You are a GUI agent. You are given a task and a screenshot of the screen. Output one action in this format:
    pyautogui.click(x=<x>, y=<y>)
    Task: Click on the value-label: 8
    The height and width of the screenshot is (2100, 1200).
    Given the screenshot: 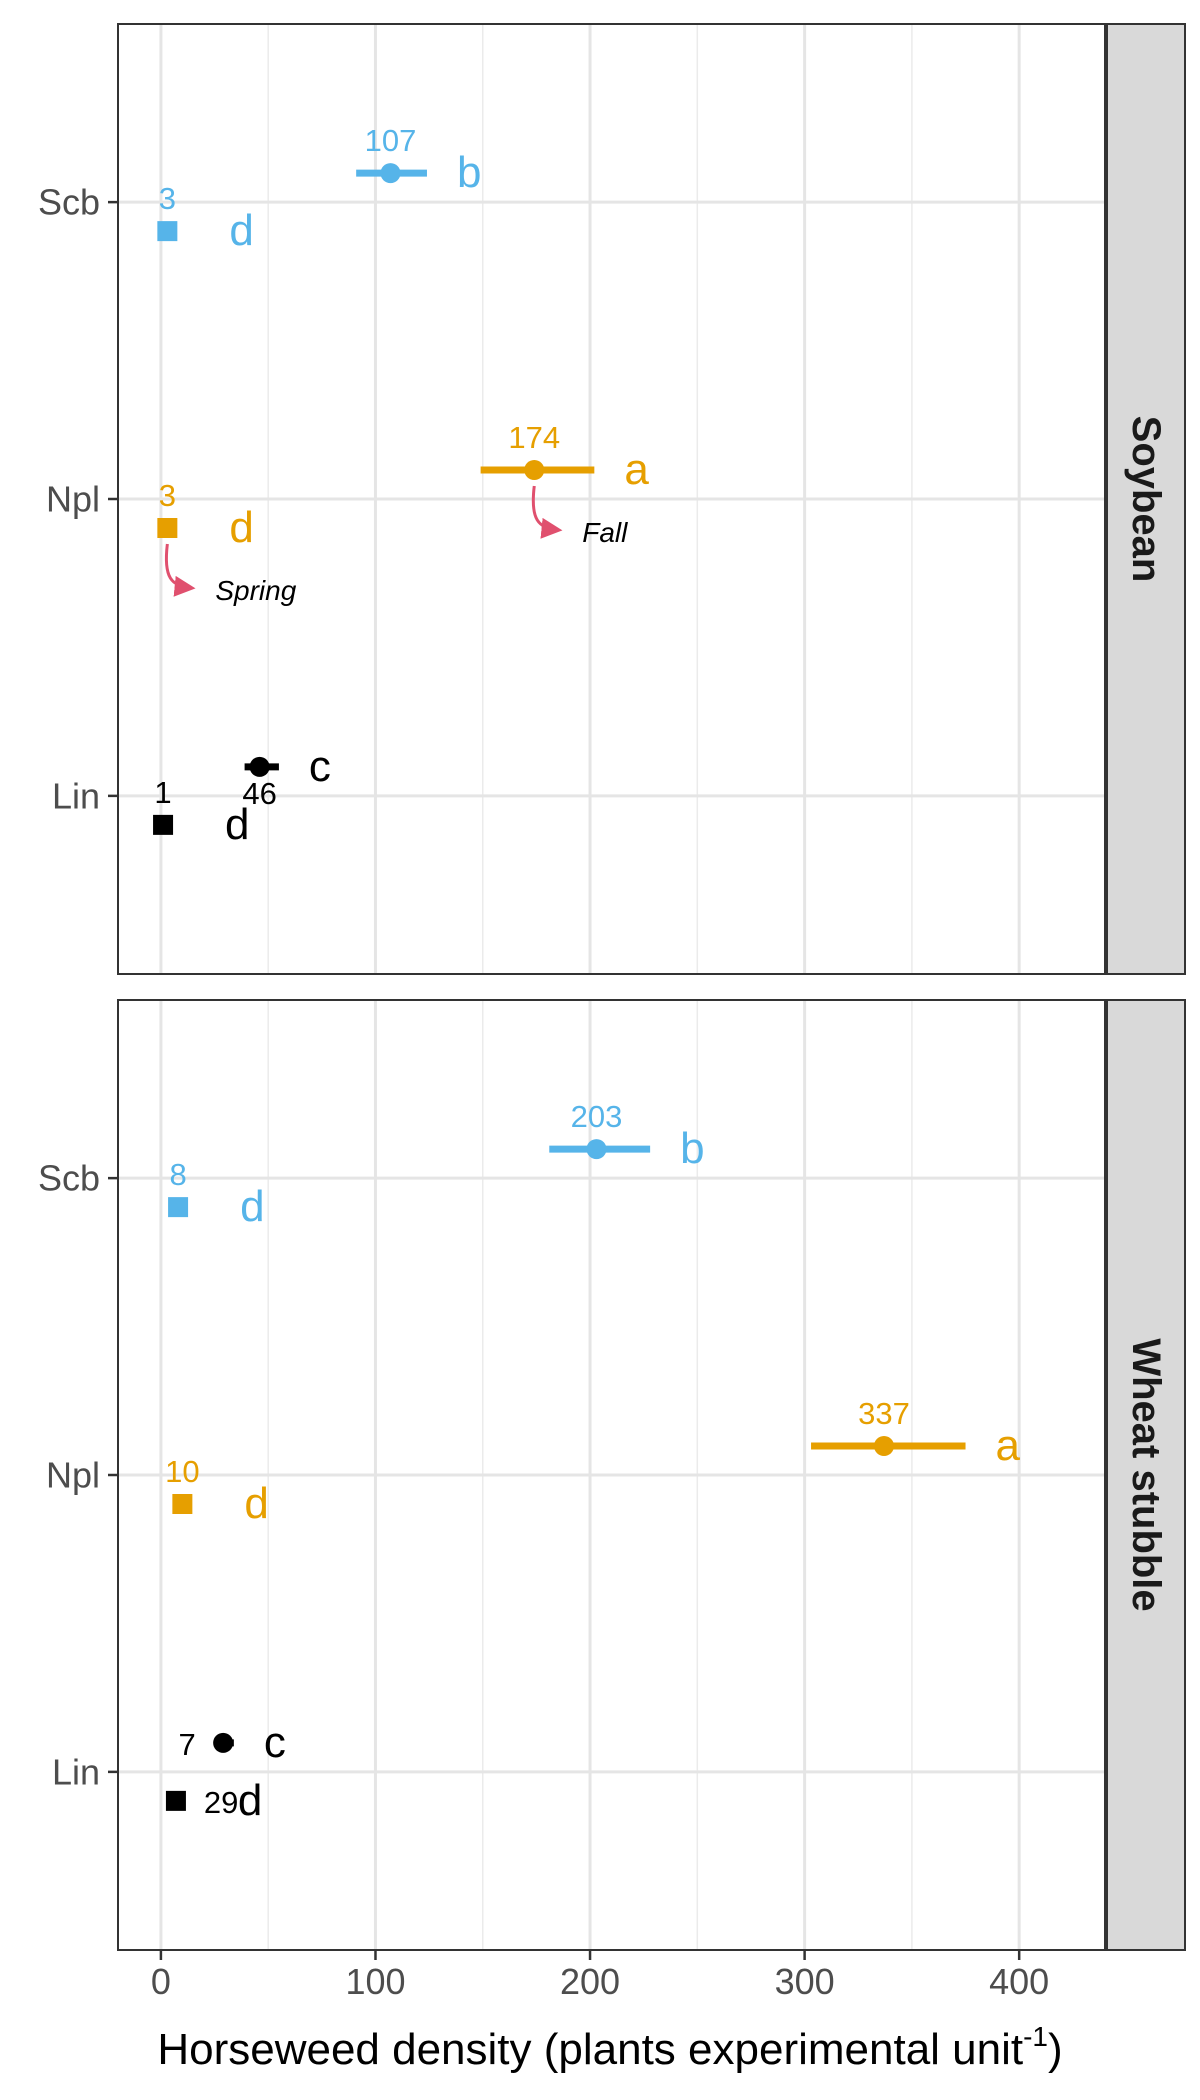 What is the action you would take?
    pyautogui.click(x=177, y=1174)
    